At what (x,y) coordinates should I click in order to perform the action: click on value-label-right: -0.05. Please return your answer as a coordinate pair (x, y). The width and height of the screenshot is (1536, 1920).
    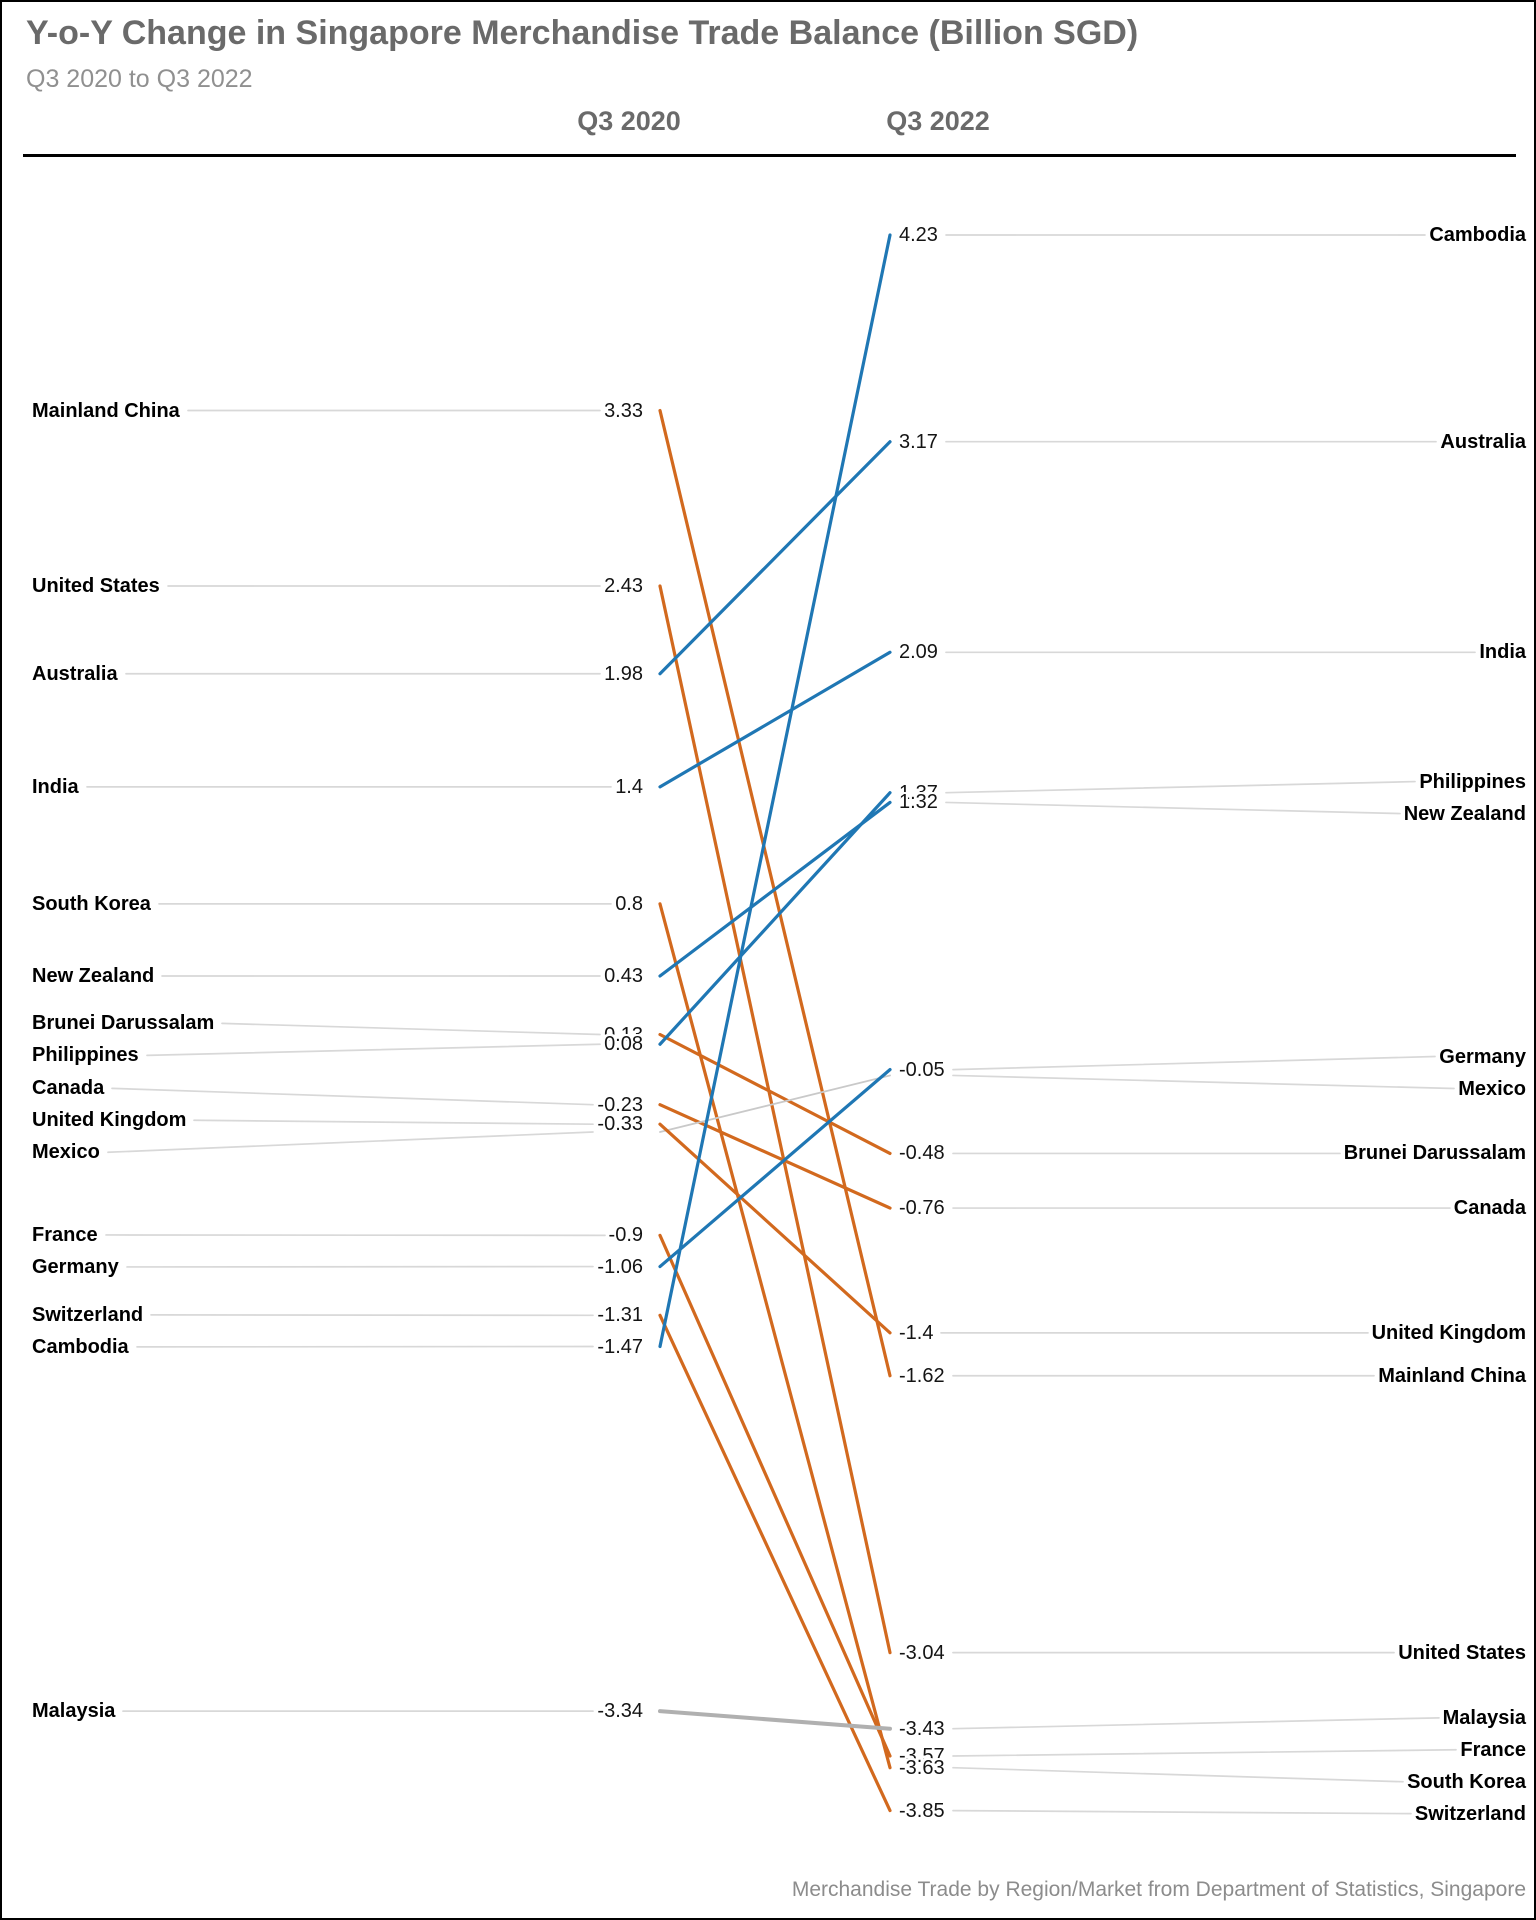
    Looking at the image, I should click on (922, 1069).